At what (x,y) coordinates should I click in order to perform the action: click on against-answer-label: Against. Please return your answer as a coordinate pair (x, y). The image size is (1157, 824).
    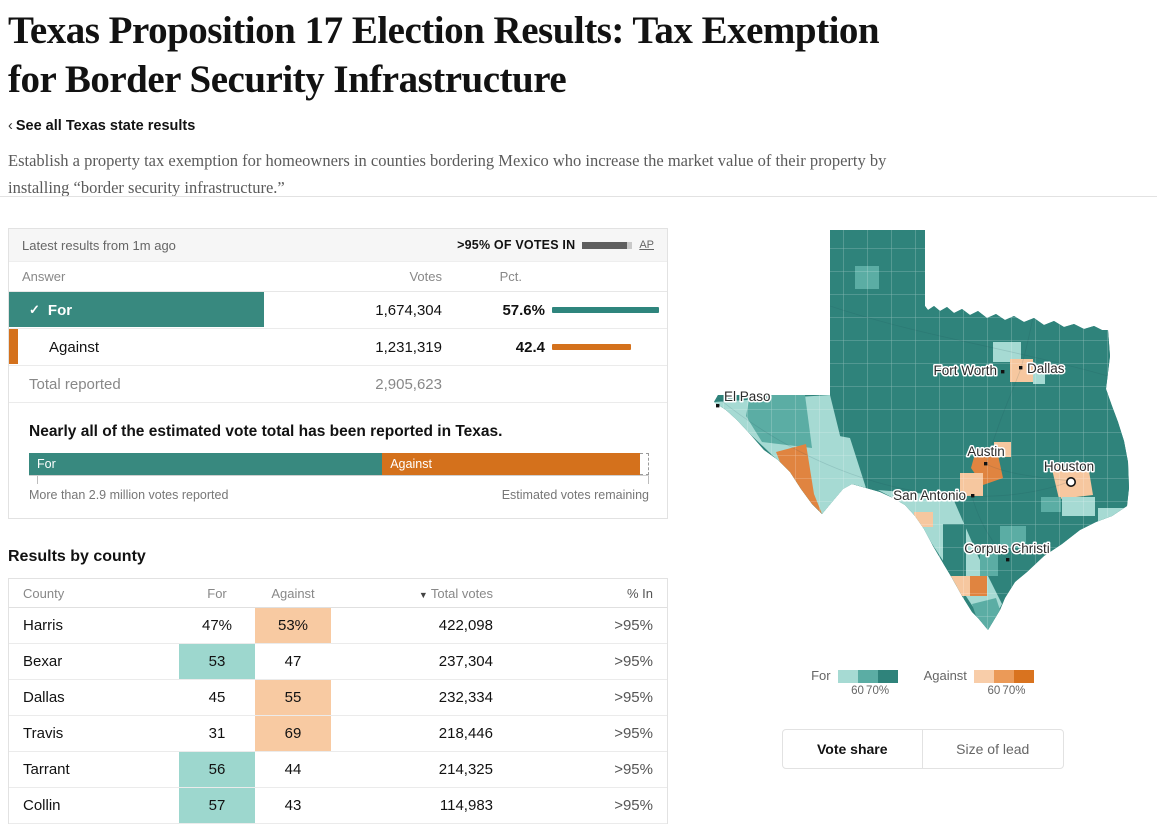
    Looking at the image, I should click on (74, 347).